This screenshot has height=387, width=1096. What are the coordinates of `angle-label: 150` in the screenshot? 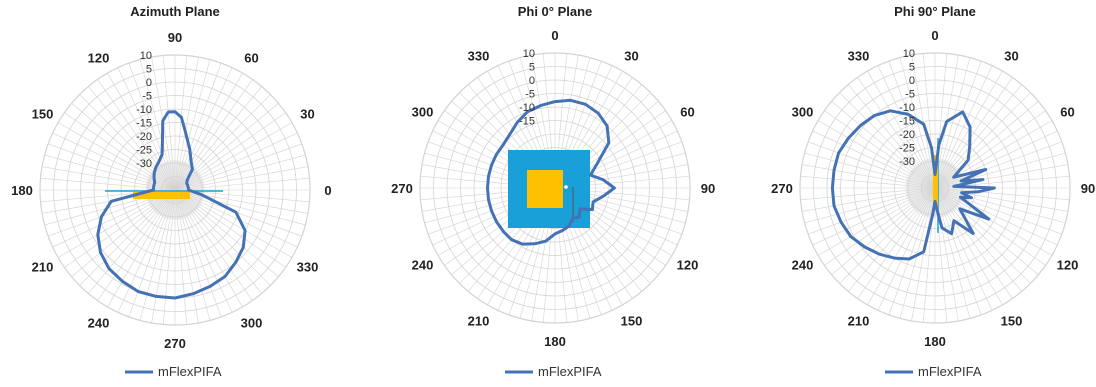 It's located at (632, 321).